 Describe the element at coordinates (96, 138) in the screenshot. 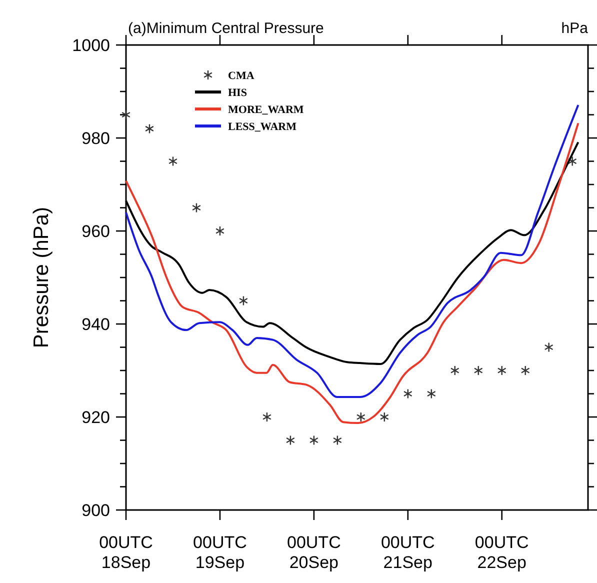

I see `y-tick-label: 980` at that location.